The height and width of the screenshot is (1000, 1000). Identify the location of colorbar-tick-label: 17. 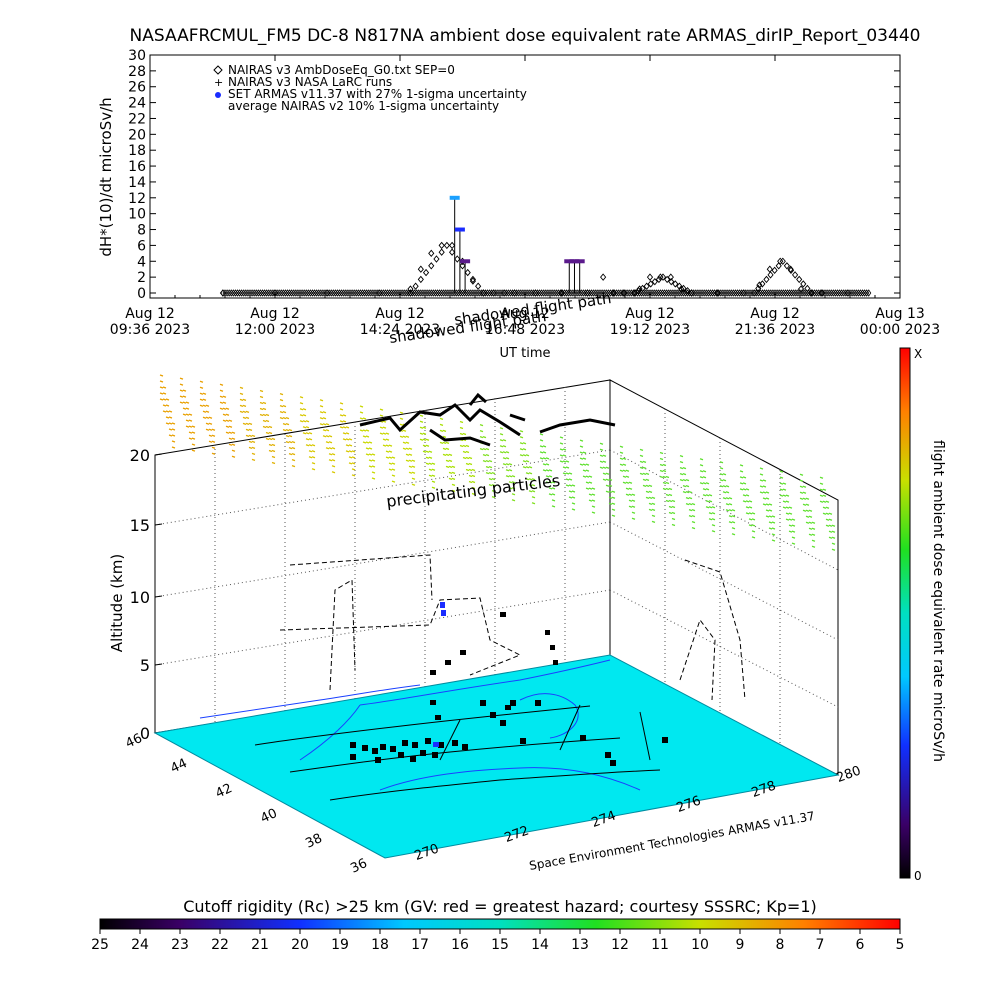
(420, 945).